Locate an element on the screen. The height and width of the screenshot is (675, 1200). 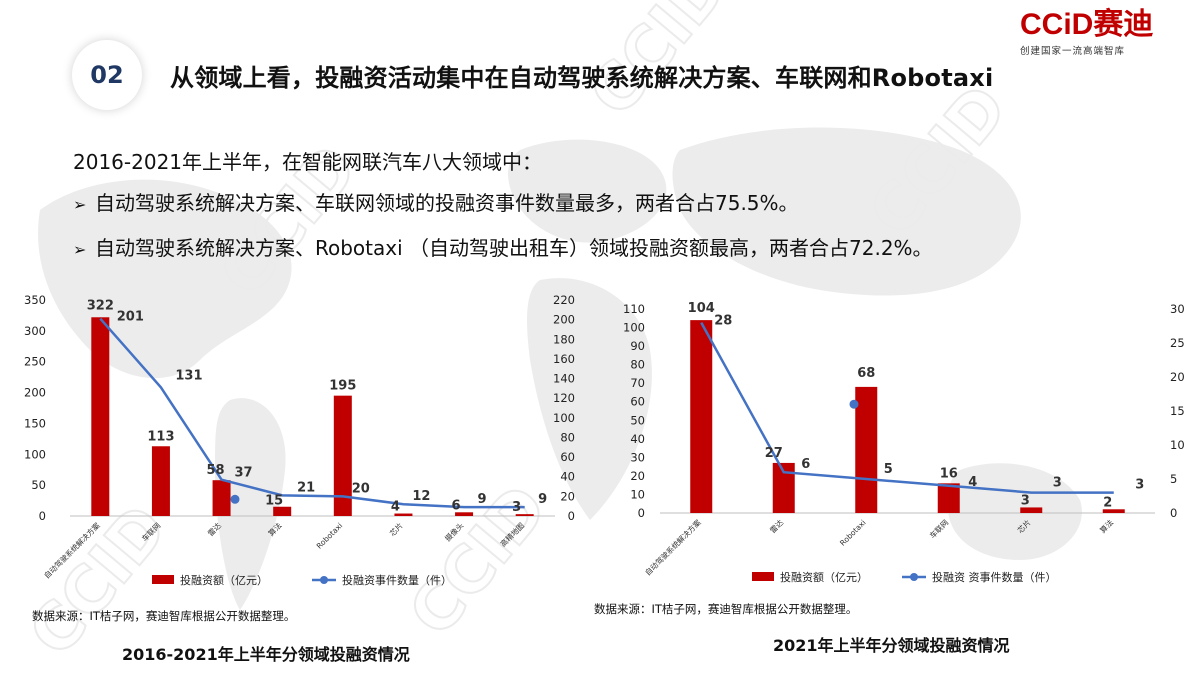
legend-line-label: 投融资 资事件数量（件） is located at coordinates (994, 577).